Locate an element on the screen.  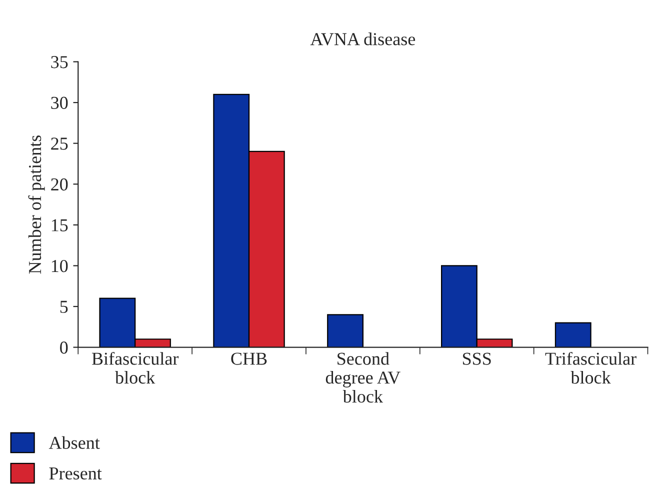
x-tick-label: Bifascicular block is located at coordinates (135, 368).